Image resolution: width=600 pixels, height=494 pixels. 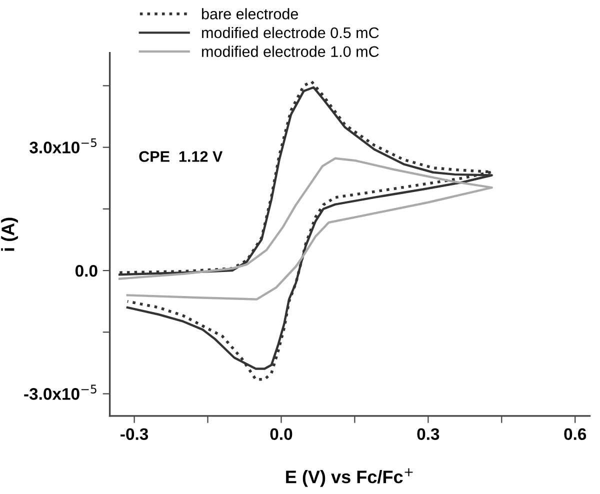 What do you see at coordinates (290, 32) in the screenshot?
I see `legend-label: modified electrode 0.5 mC` at bounding box center [290, 32].